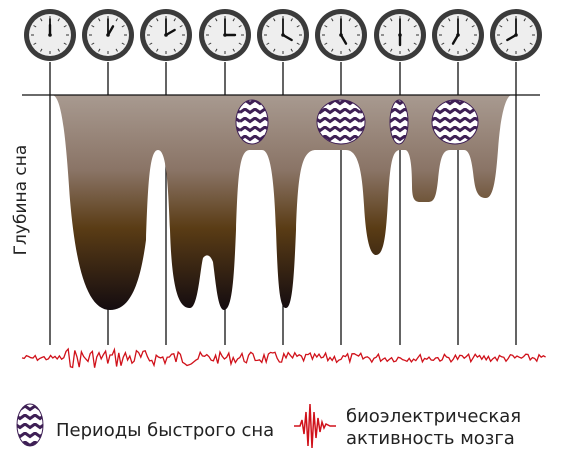 Image resolution: width=563 pixels, height=468 pixels. I want to click on legend-rem-label: Периоды быстрого сна, so click(165, 430).